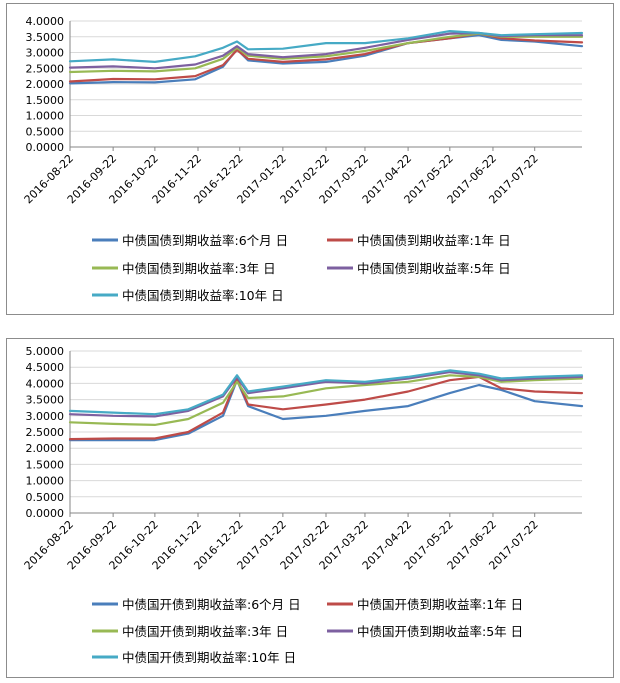 The image size is (620, 683). Describe the element at coordinates (209, 657) in the screenshot. I see `legend-label: 中债国开债到期收益率:10年 日` at that location.